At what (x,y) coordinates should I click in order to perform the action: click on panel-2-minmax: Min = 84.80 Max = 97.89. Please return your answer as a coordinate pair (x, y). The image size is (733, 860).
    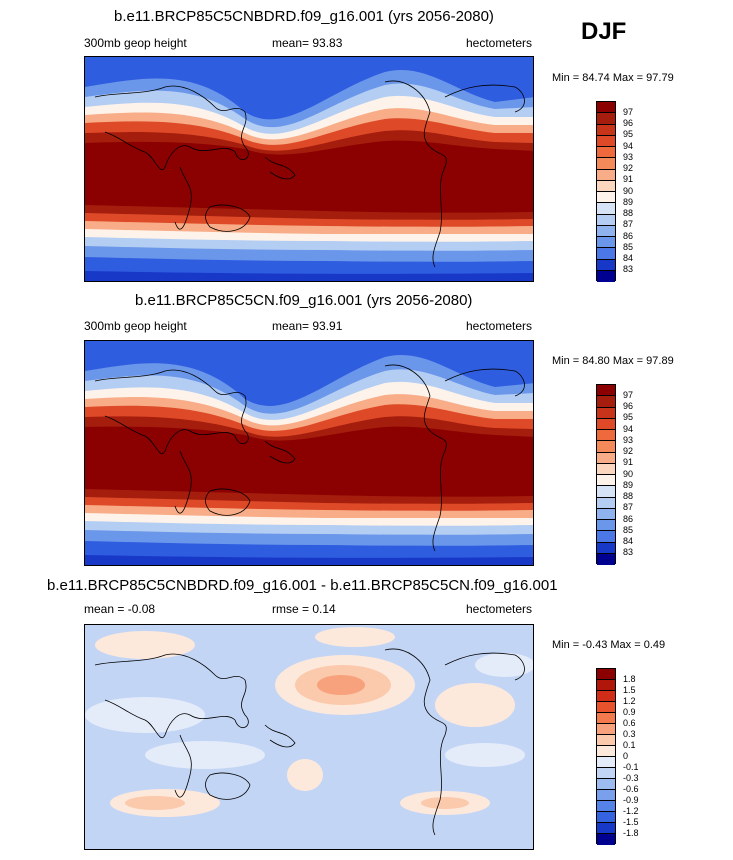
    Looking at the image, I should click on (613, 361).